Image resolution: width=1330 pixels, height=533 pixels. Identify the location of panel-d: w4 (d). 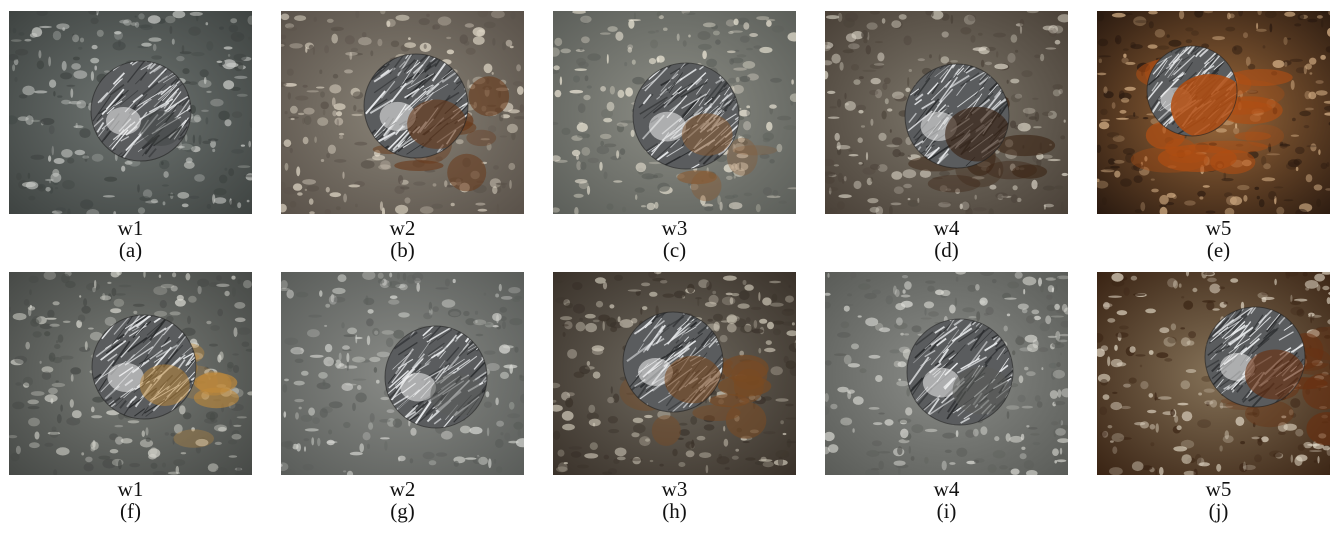
(946, 136).